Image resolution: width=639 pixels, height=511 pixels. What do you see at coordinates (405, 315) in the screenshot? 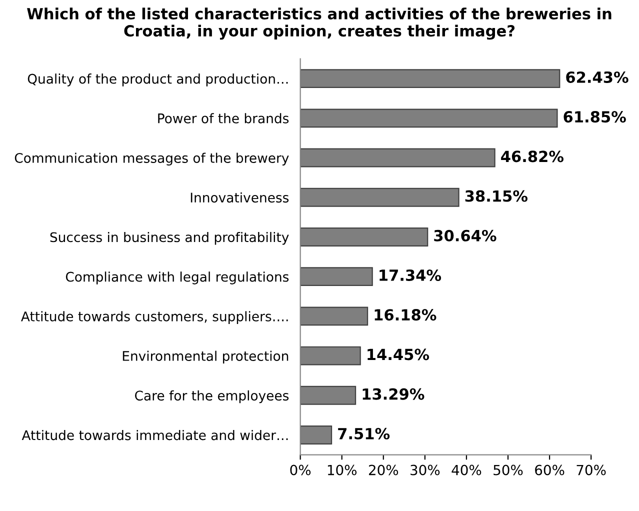
I see `data-label: 16.18%` at bounding box center [405, 315].